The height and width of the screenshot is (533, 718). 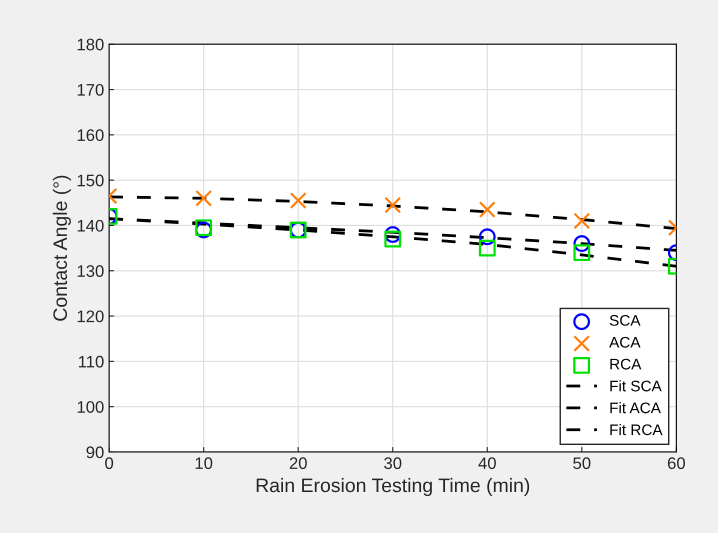 What do you see at coordinates (91, 90) in the screenshot?
I see `y-tick-label: 170` at bounding box center [91, 90].